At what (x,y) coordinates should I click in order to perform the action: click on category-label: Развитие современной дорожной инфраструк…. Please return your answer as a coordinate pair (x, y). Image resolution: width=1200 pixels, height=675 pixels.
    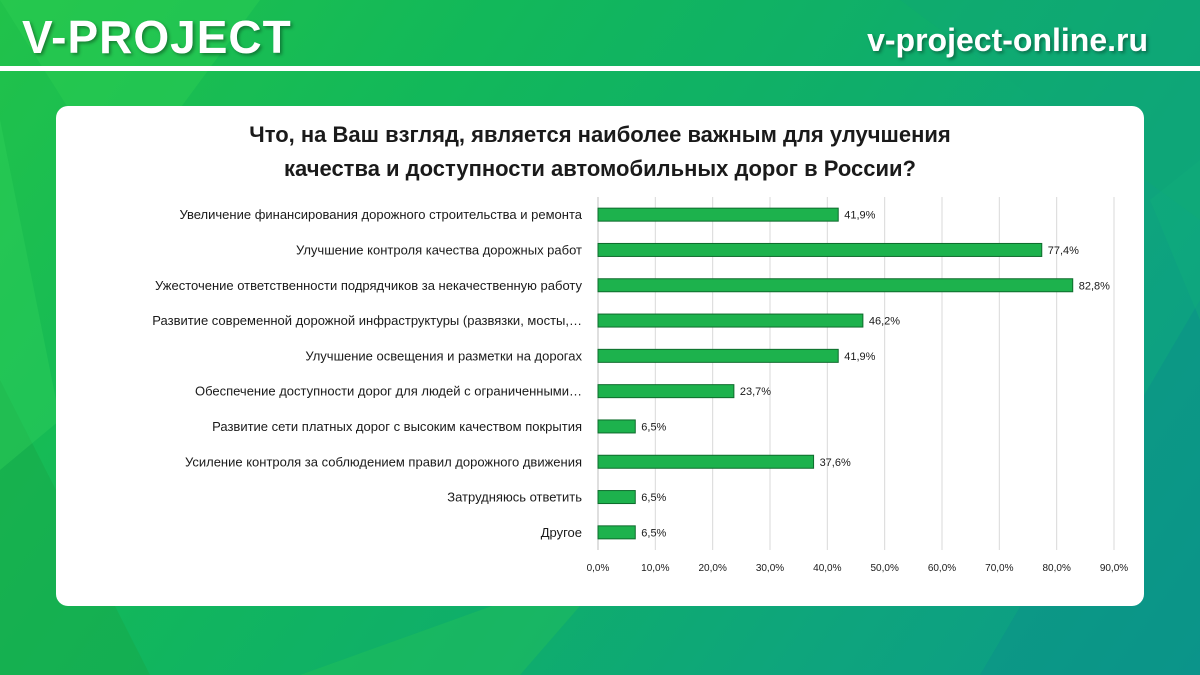
    Looking at the image, I should click on (367, 320).